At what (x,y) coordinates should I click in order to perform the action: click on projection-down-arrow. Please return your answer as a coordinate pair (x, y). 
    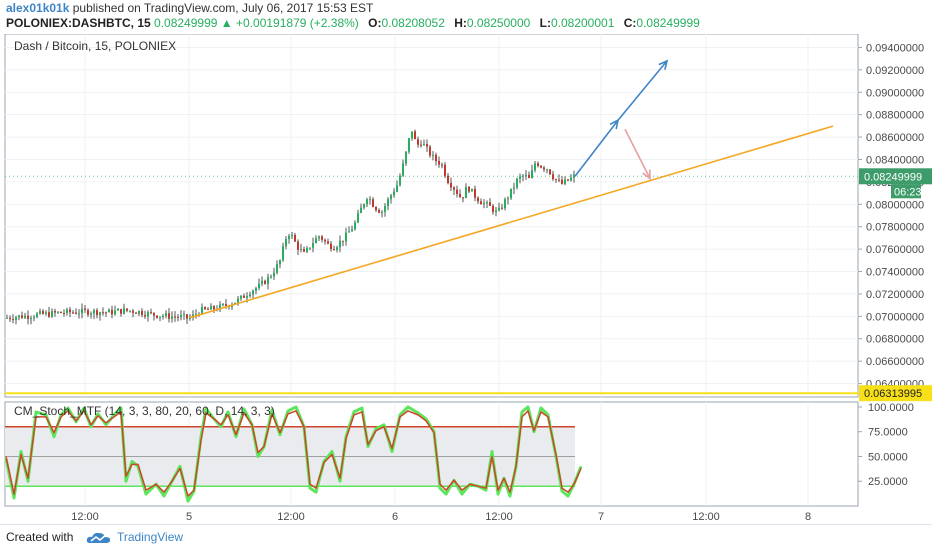
    Looking at the image, I should click on (637, 153).